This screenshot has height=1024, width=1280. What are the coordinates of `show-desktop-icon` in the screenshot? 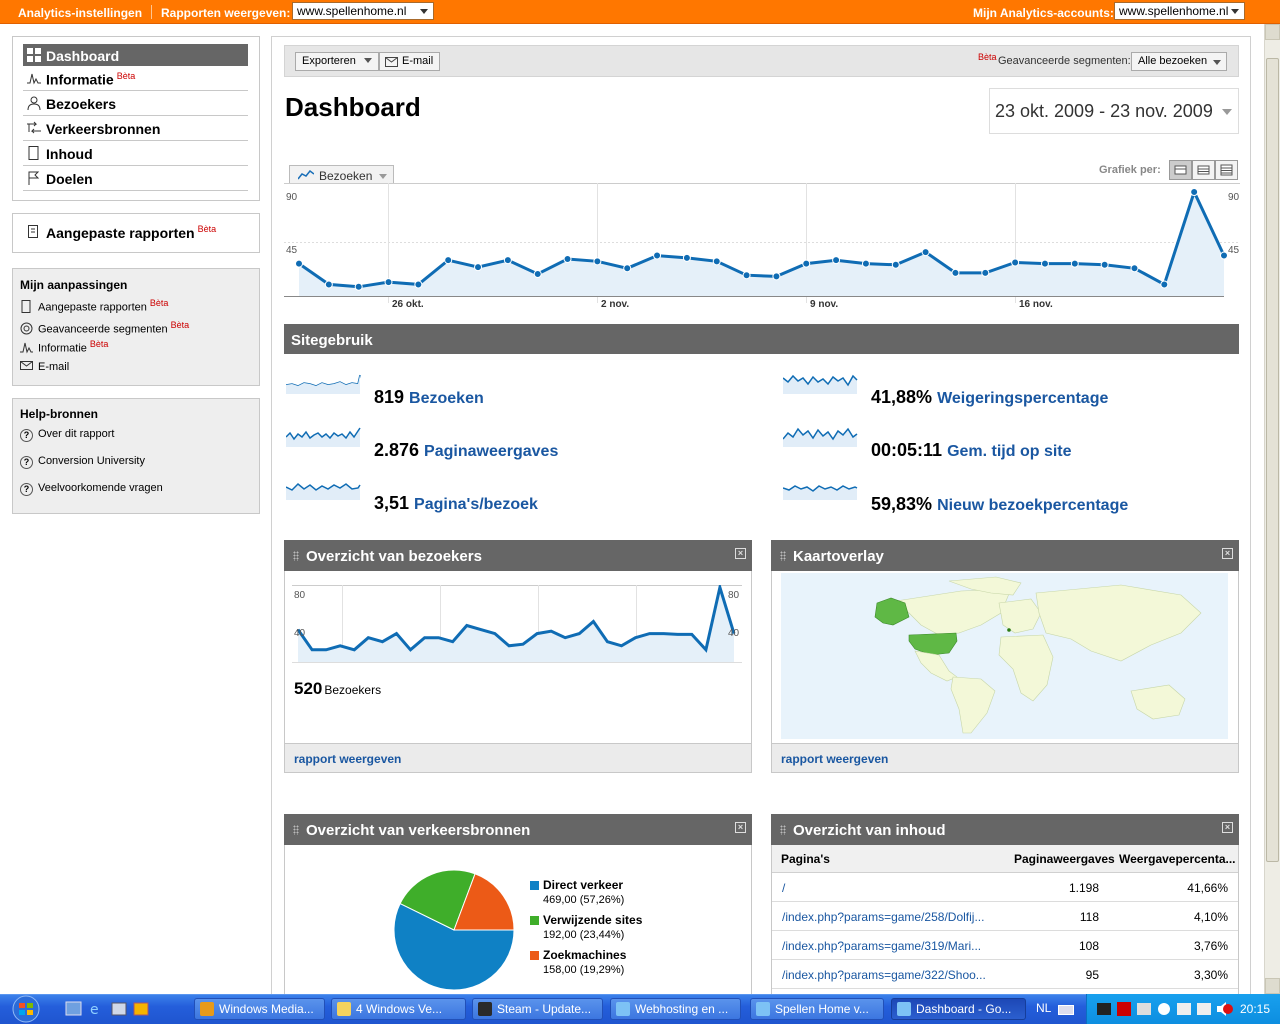 It's located at (73, 1008).